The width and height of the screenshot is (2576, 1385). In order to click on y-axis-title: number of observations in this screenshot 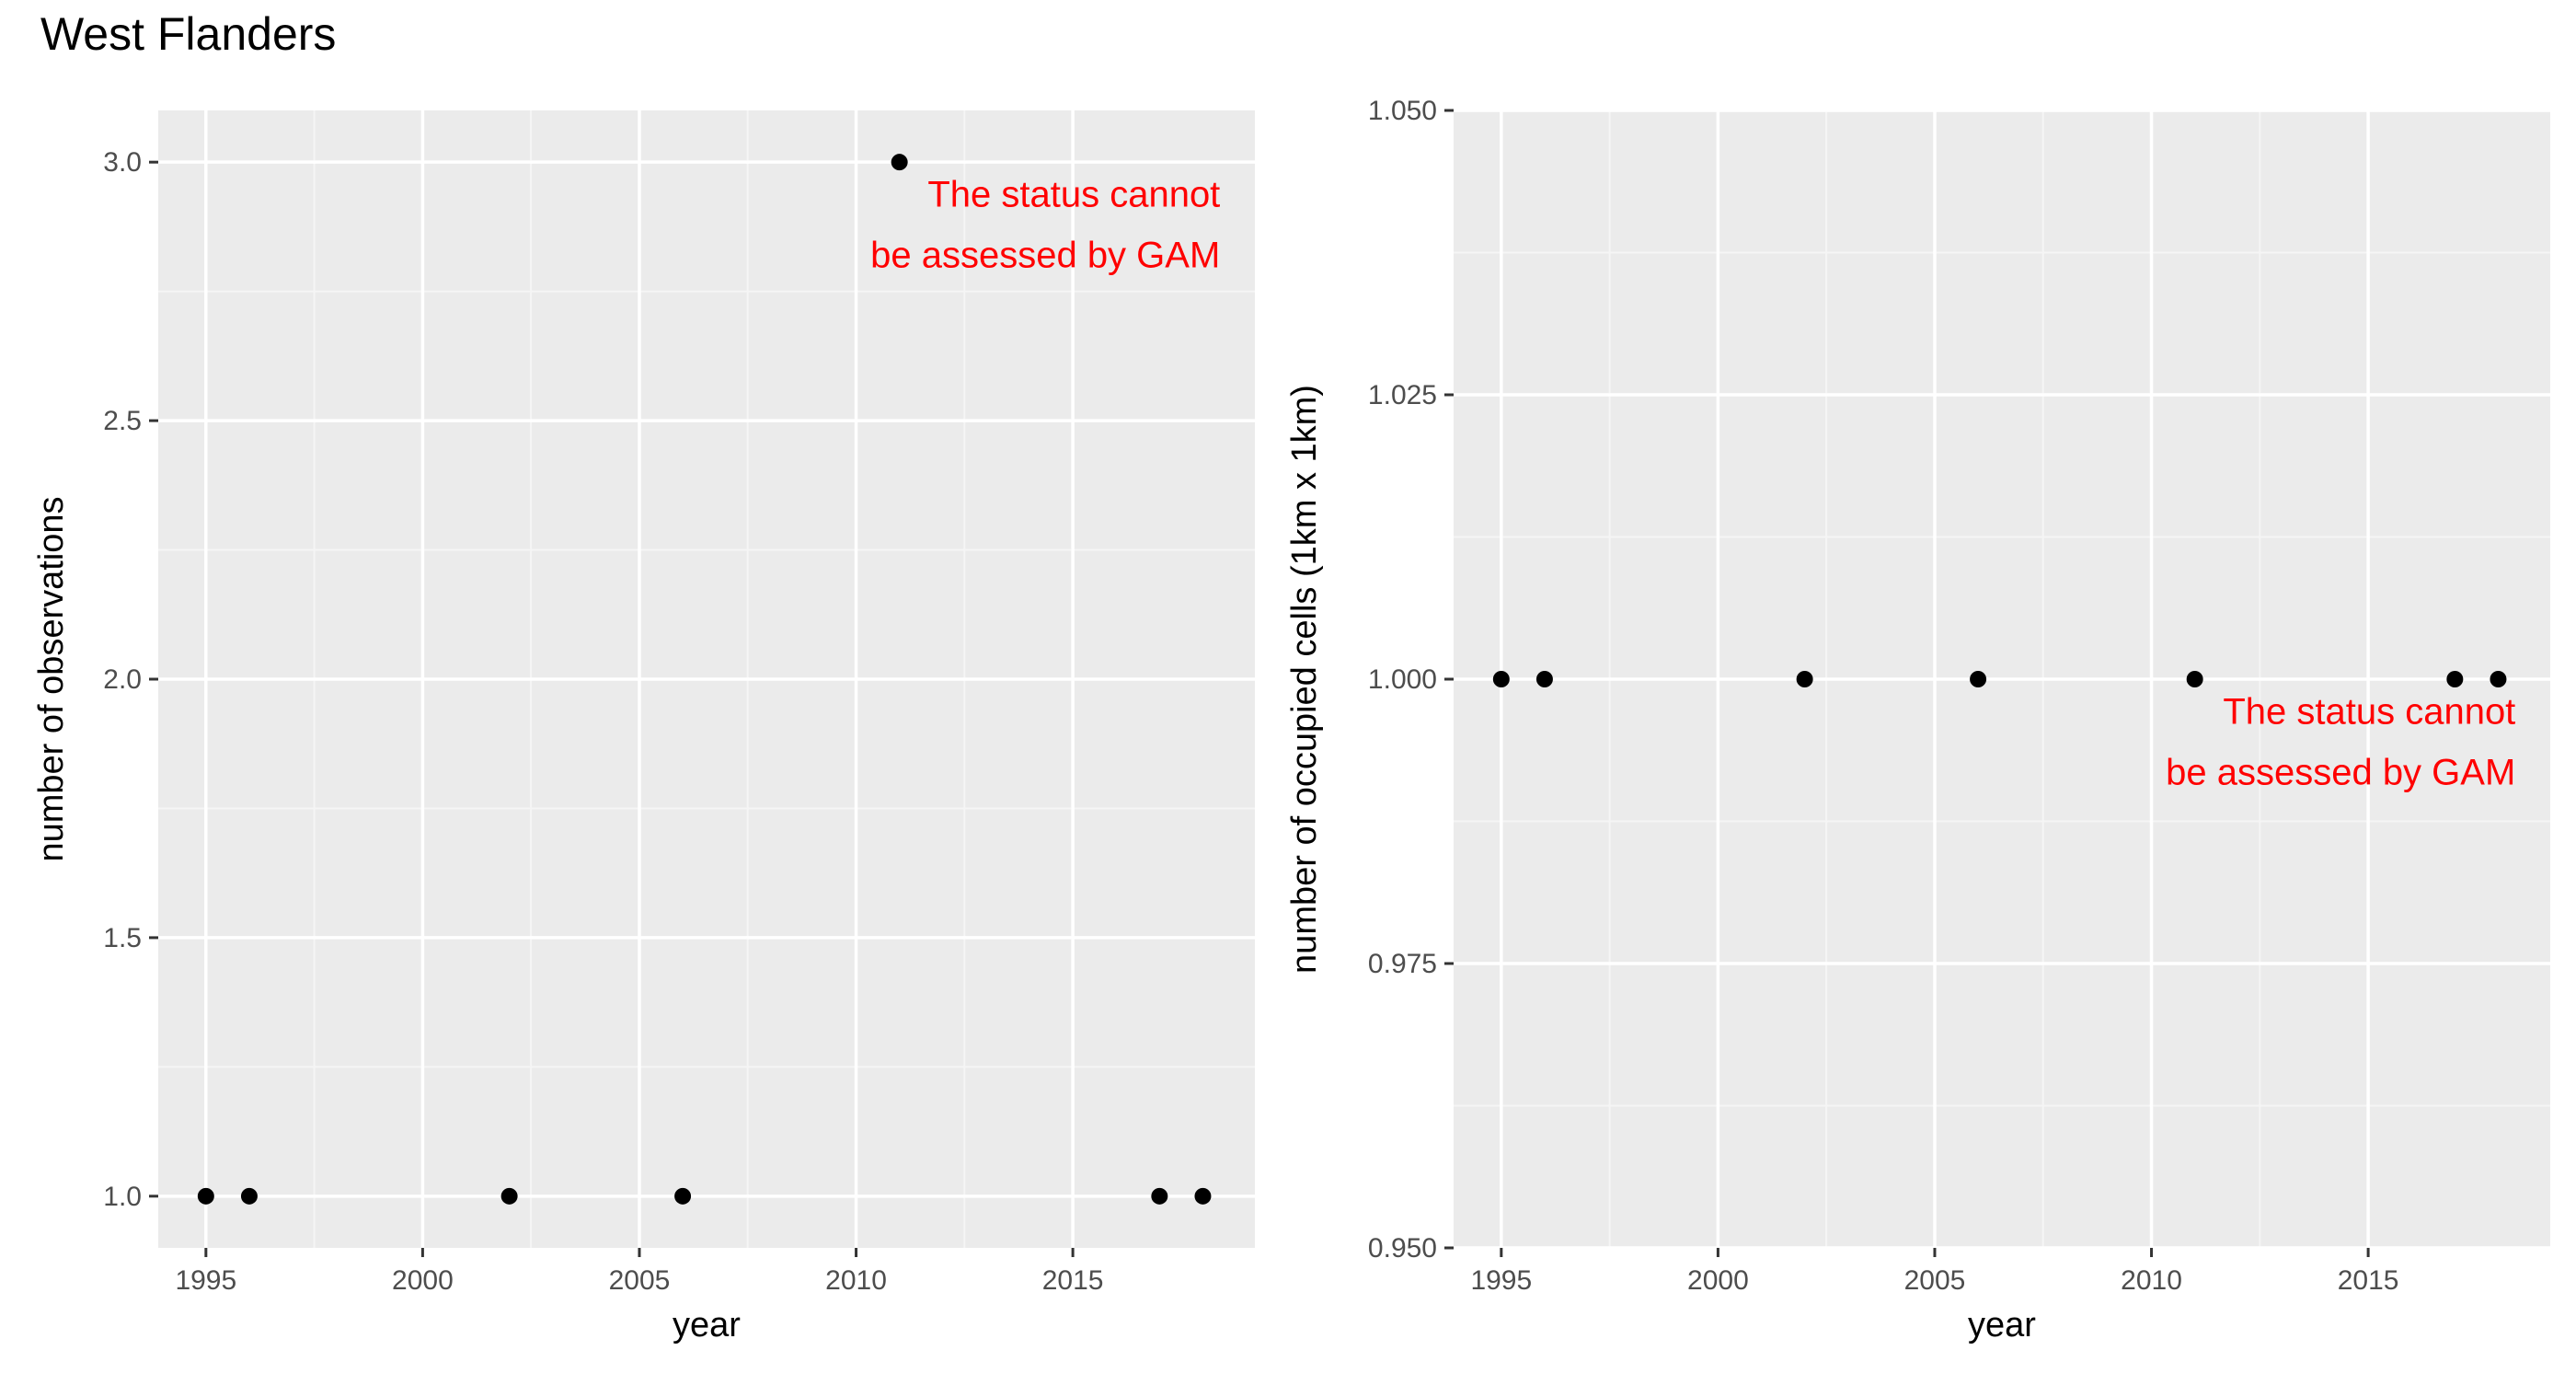, I will do `click(51, 678)`.